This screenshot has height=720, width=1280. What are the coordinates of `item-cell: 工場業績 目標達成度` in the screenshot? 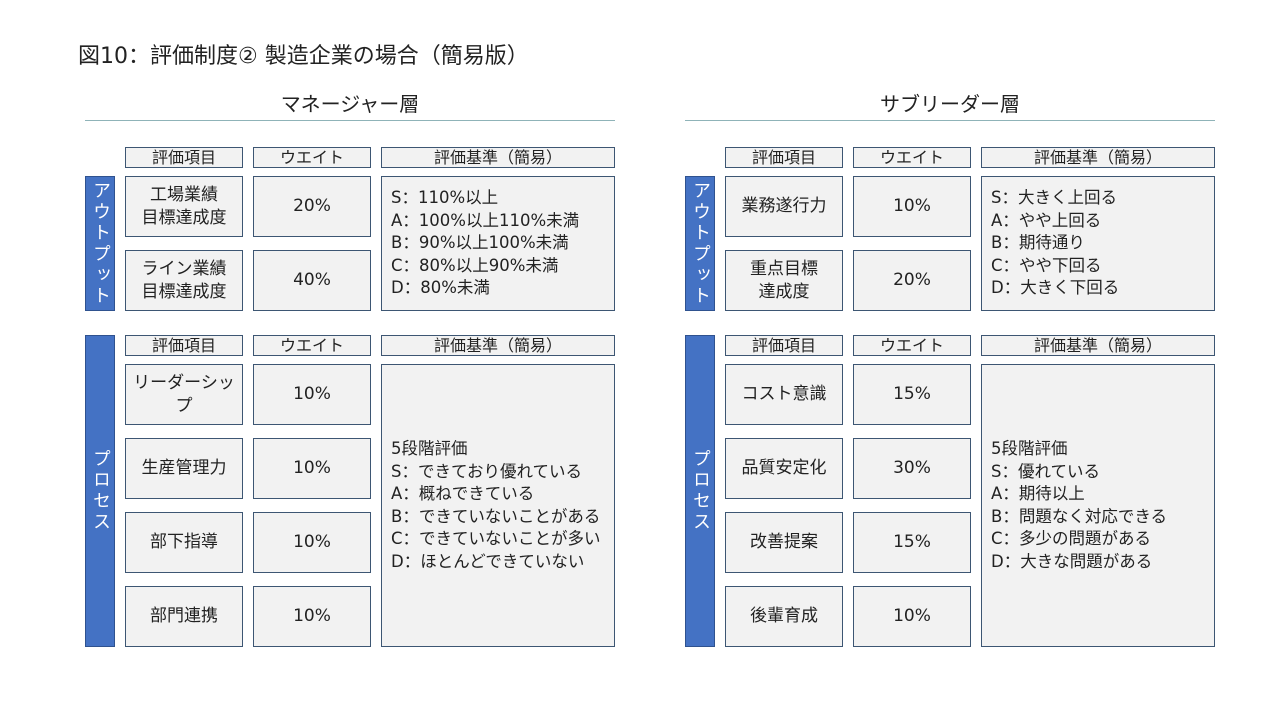 It's located at (184, 206).